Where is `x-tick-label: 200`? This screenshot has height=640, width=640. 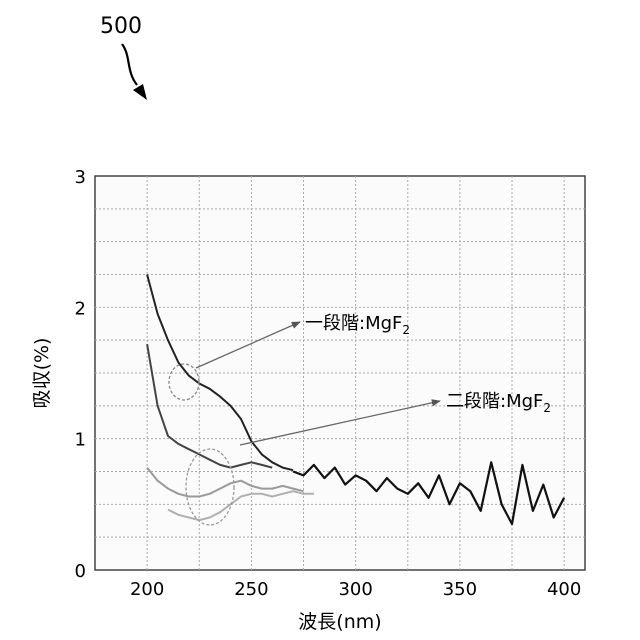
x-tick-label: 200 is located at coordinates (147, 589).